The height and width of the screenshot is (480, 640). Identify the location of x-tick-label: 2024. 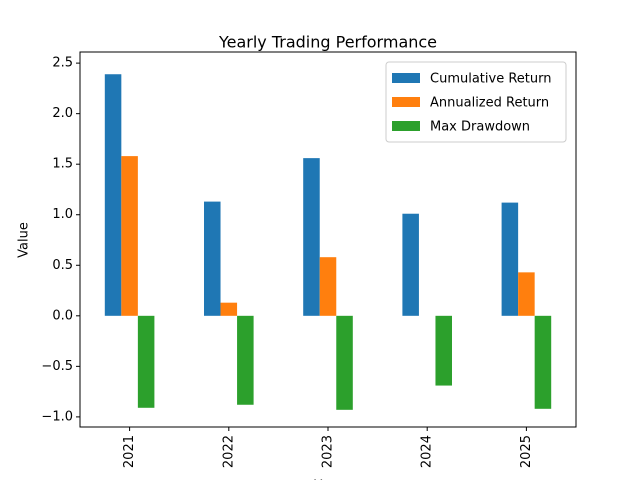
(427, 451).